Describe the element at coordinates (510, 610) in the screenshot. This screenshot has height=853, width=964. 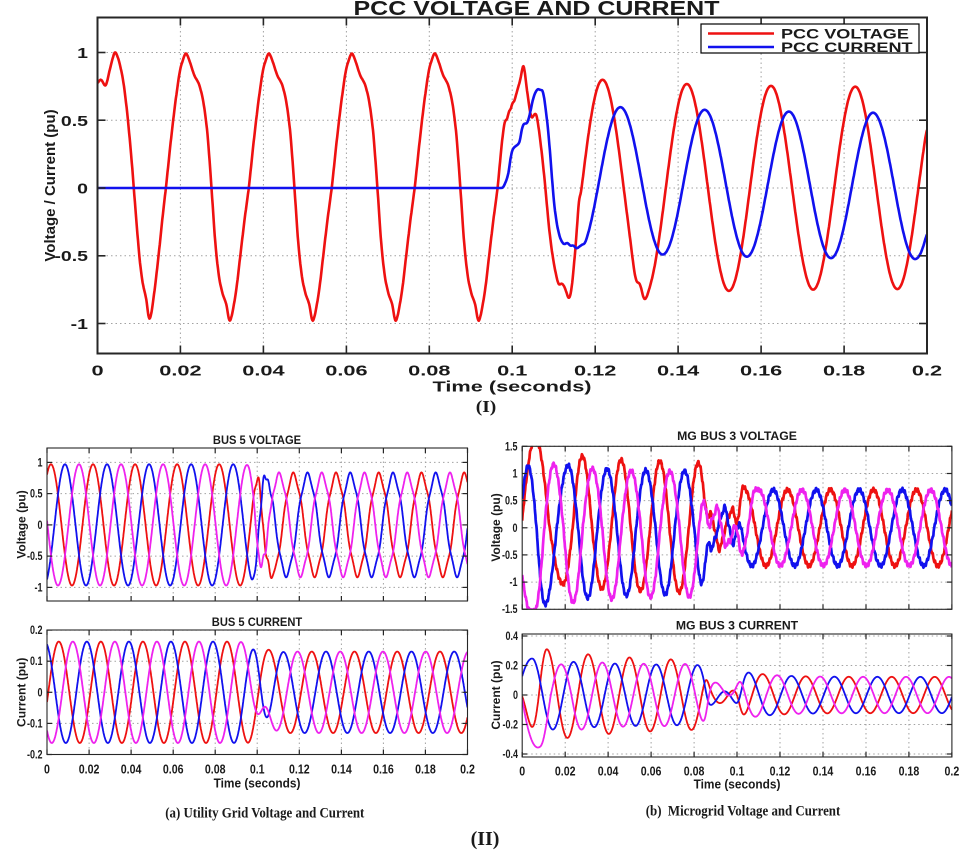
I see `svg-text: -1.5` at that location.